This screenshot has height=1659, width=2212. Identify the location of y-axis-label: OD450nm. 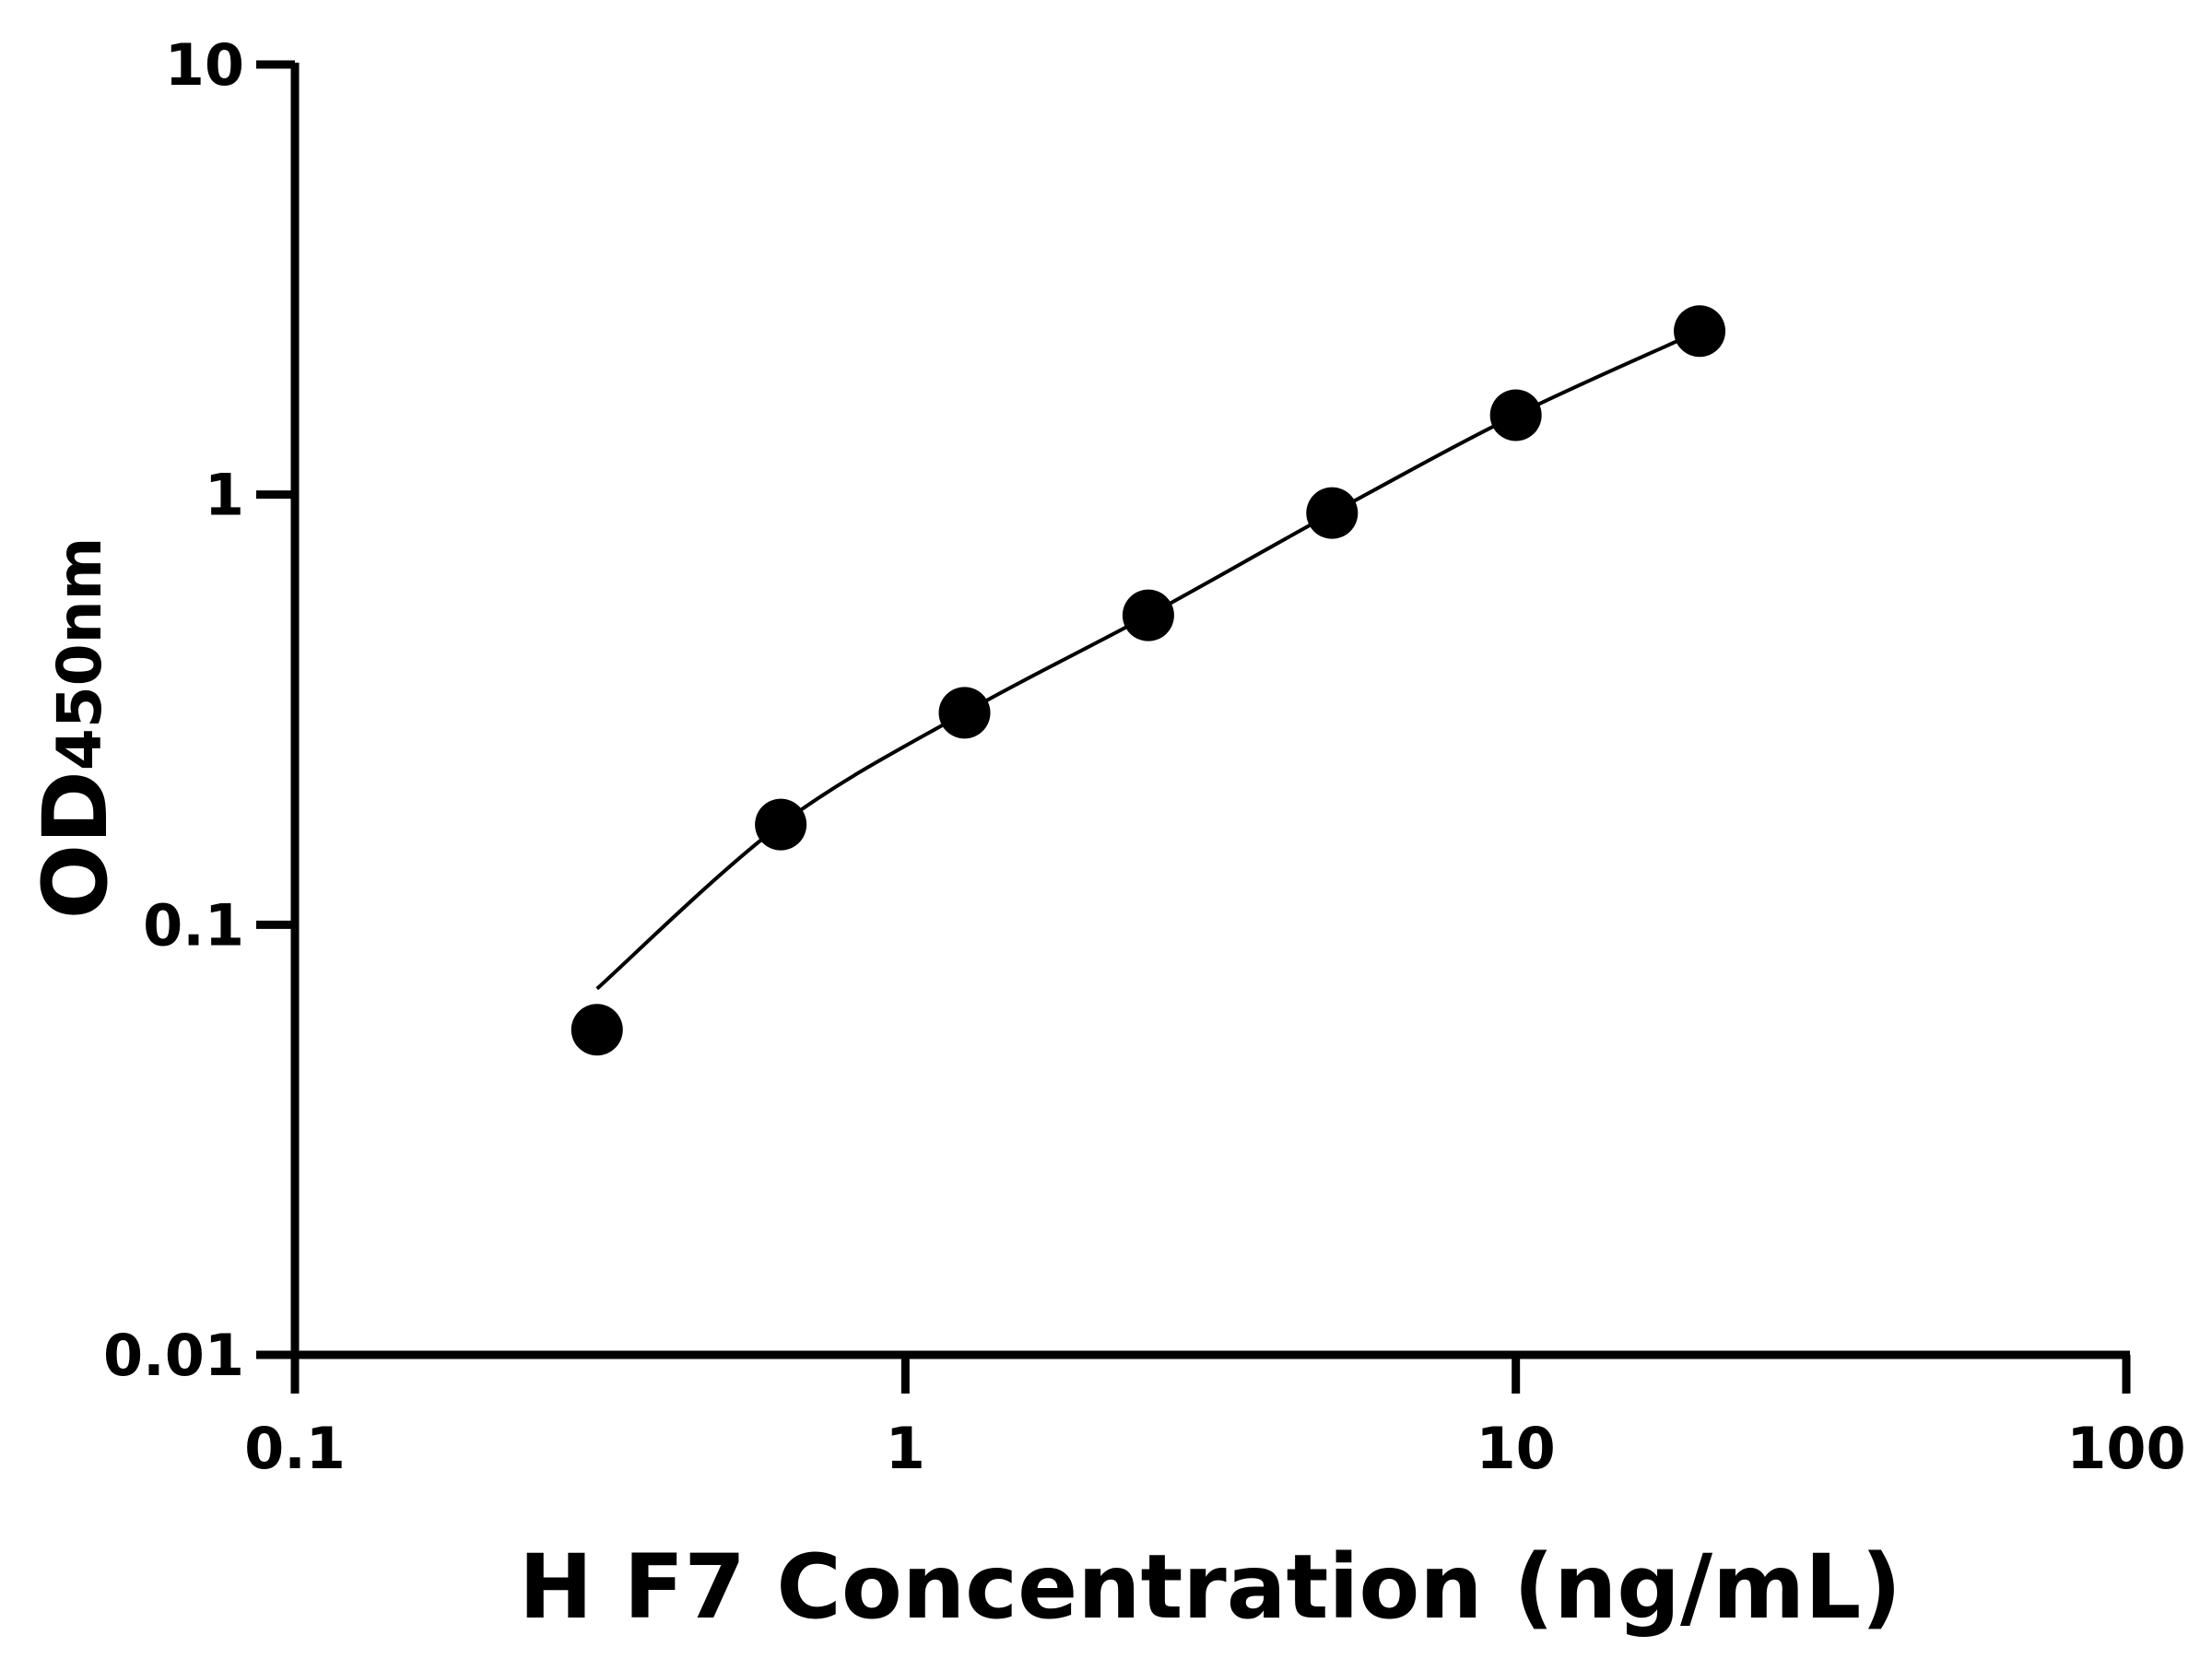
(75, 728).